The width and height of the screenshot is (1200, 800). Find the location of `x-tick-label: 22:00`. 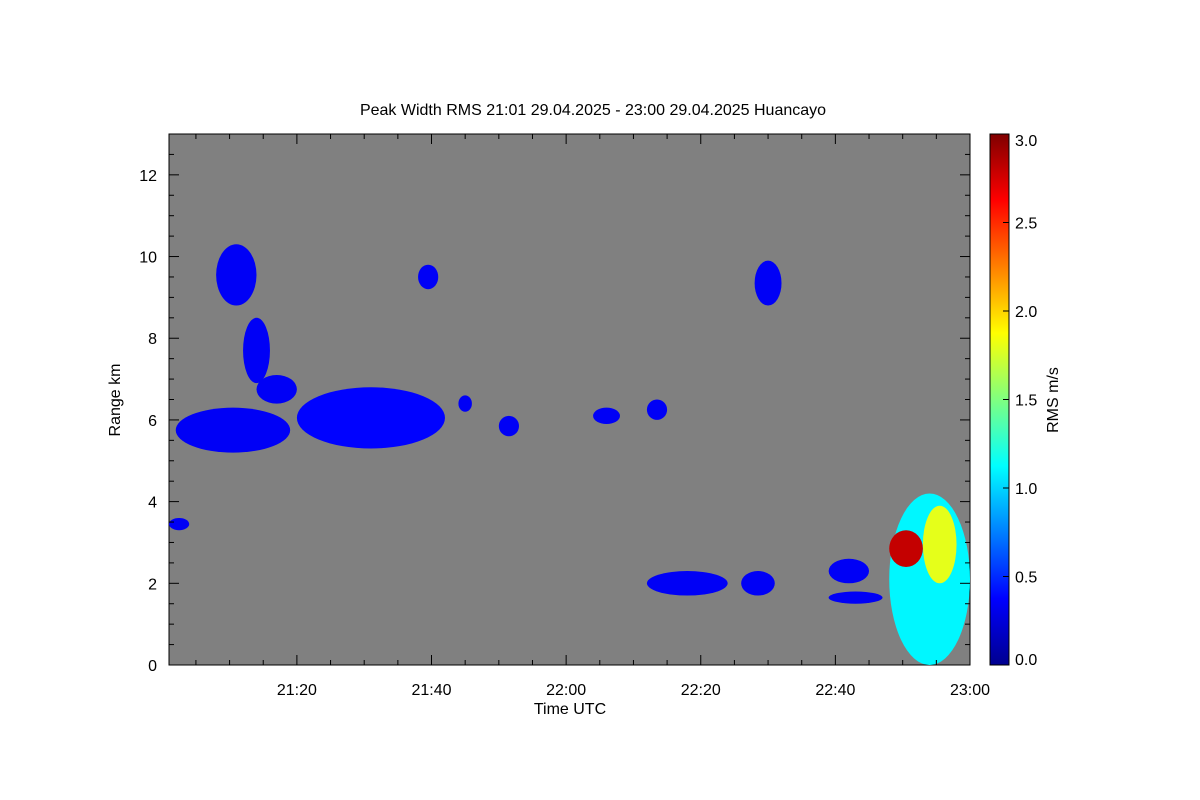

x-tick-label: 22:00 is located at coordinates (566, 690).